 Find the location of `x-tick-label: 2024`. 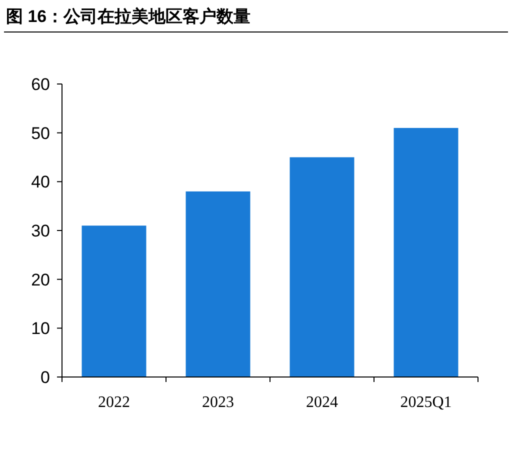

x-tick-label: 2024 is located at coordinates (322, 402).